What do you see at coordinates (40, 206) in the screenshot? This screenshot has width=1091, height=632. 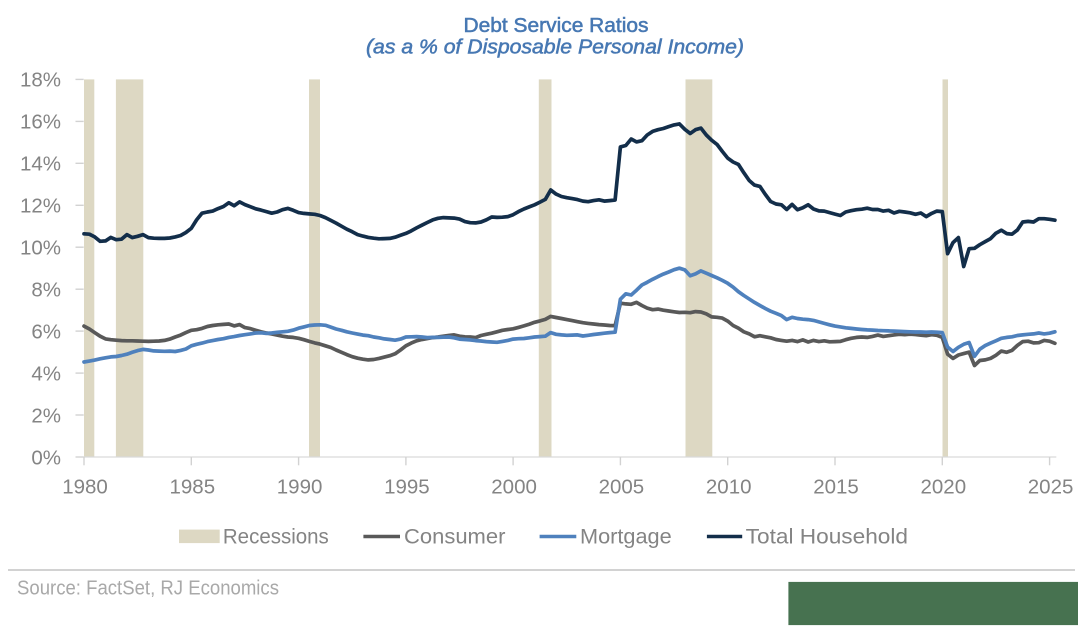 I see `svg-text: 12%` at bounding box center [40, 206].